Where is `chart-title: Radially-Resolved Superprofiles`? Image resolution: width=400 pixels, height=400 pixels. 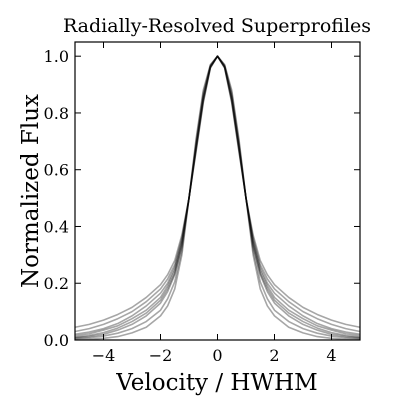
chart-title: Radially-Resolved Superprofiles is located at coordinates (217, 26).